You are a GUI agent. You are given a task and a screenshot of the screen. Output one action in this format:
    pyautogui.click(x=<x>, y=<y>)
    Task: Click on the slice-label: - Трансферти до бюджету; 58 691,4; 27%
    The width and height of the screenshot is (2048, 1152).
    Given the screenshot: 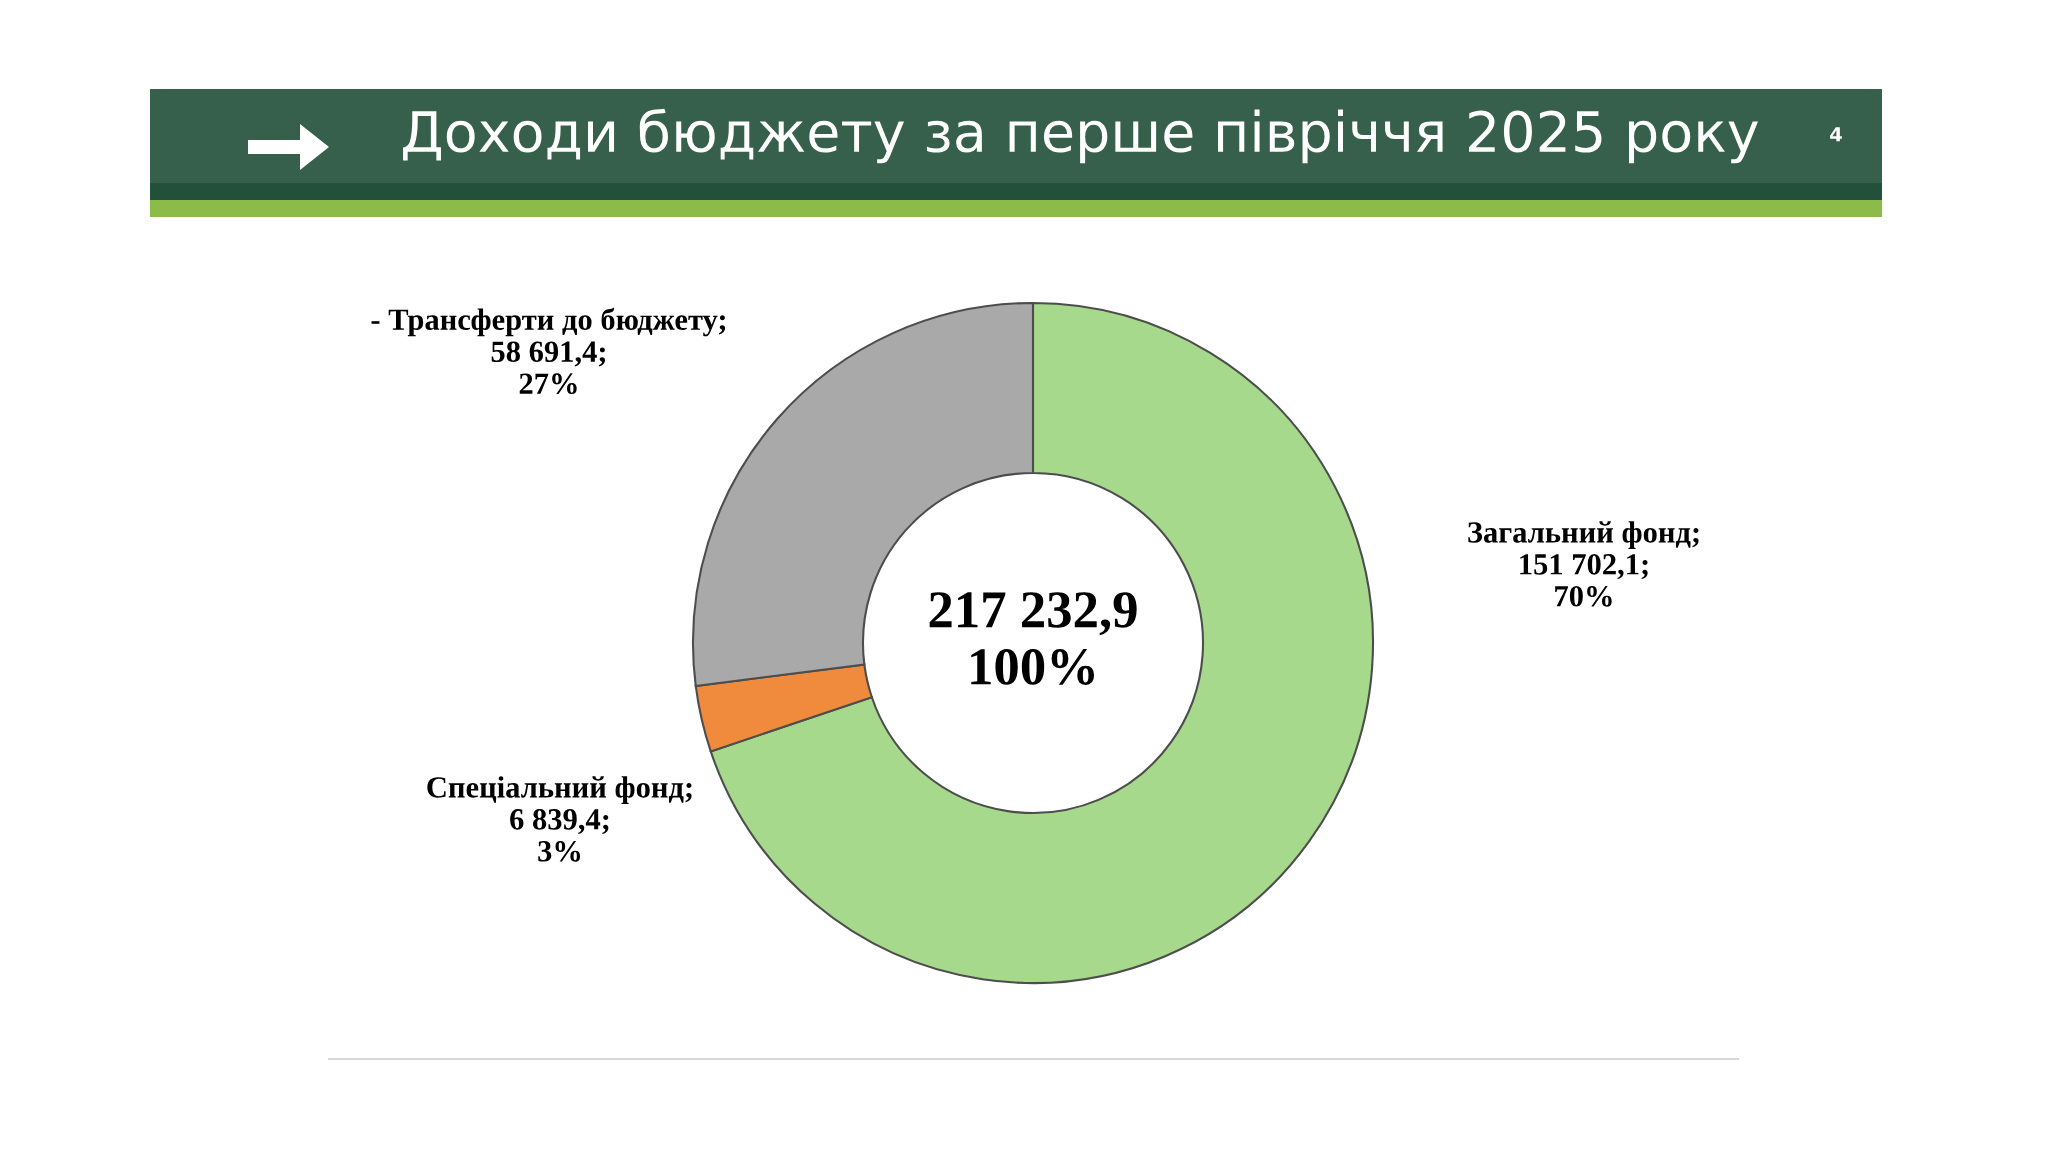 What is the action you would take?
    pyautogui.click(x=548, y=351)
    